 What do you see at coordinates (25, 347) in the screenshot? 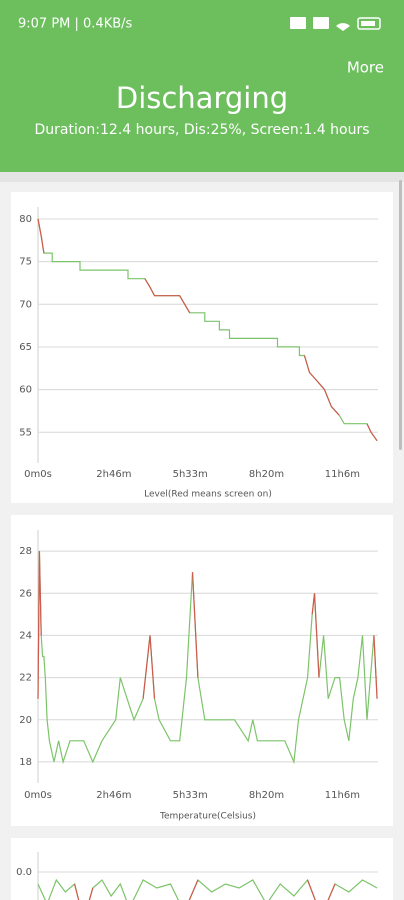
I see `y-tick-label: 65` at bounding box center [25, 347].